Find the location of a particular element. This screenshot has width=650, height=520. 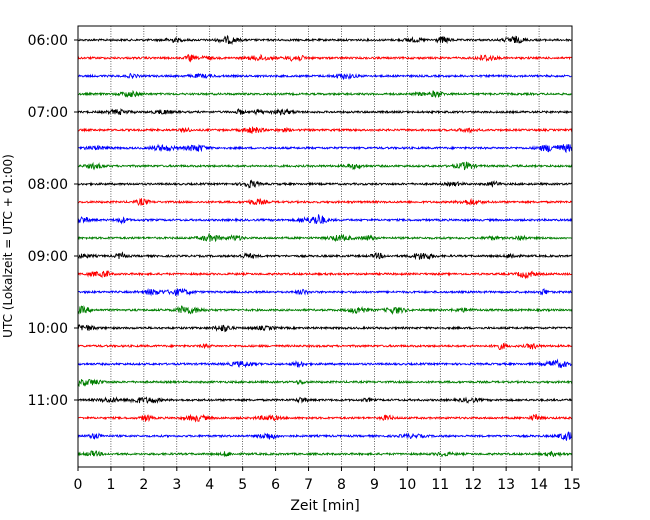

y-axis-label: UTC (Lokalzeit = UTC + 01:00) is located at coordinates (8, 246).